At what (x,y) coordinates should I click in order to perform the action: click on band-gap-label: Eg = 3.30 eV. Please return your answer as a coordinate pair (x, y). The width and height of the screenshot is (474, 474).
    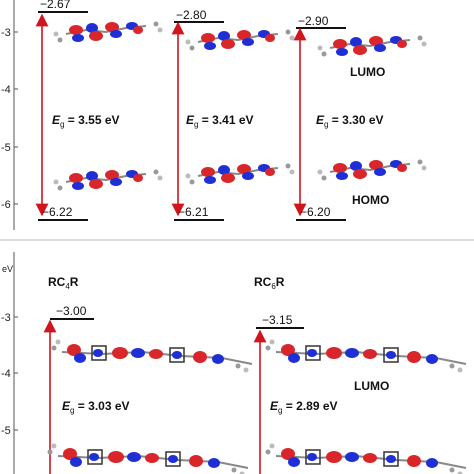
    Looking at the image, I should click on (350, 121).